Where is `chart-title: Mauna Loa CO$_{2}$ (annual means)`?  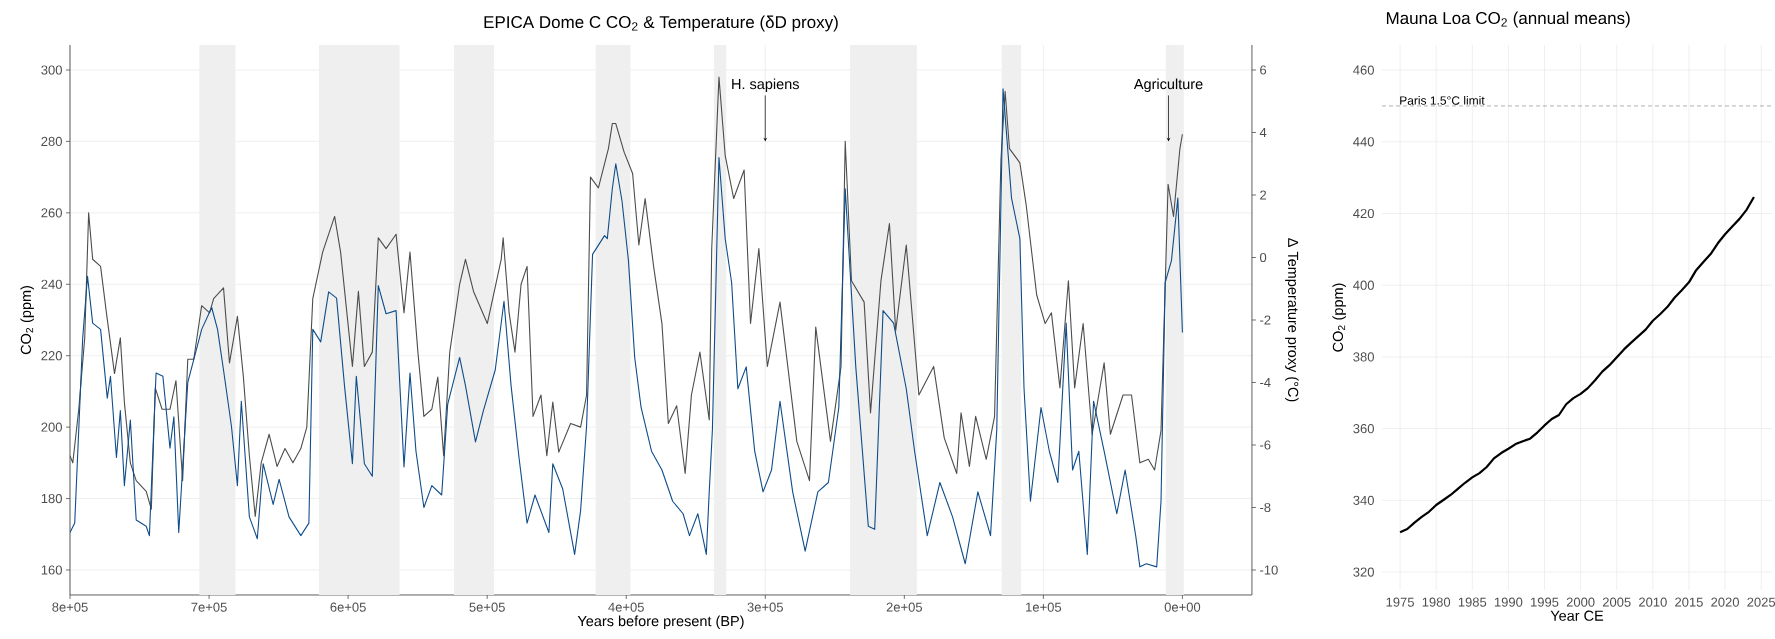 chart-title: Mauna Loa CO$_{2}$ (annual means) is located at coordinates (1508, 19).